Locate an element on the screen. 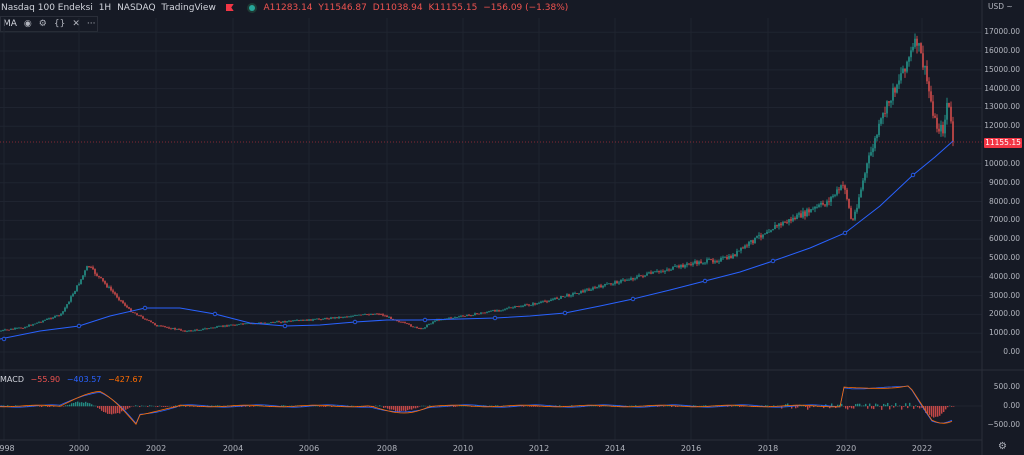  more-icon: ··· is located at coordinates (91, 24).